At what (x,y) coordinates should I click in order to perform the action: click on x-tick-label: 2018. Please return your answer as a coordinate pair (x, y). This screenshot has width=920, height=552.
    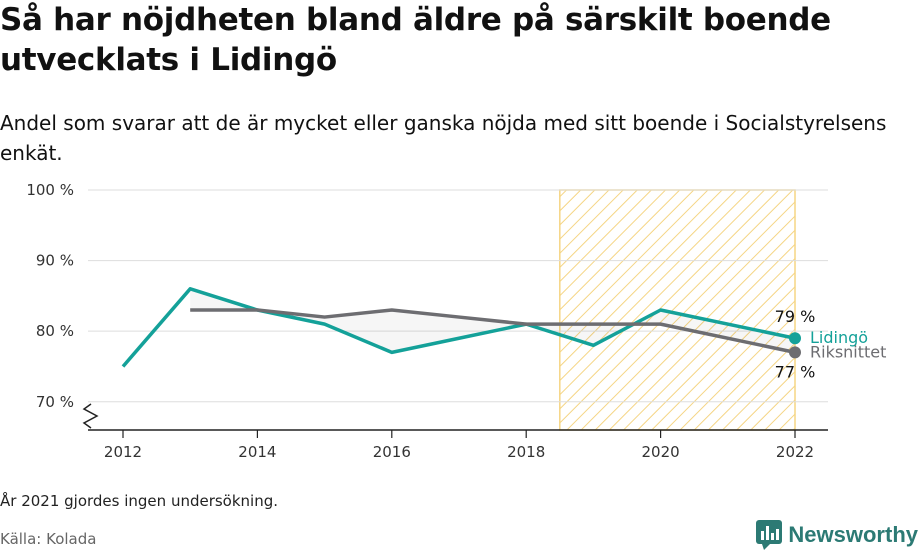
    Looking at the image, I should click on (526, 452).